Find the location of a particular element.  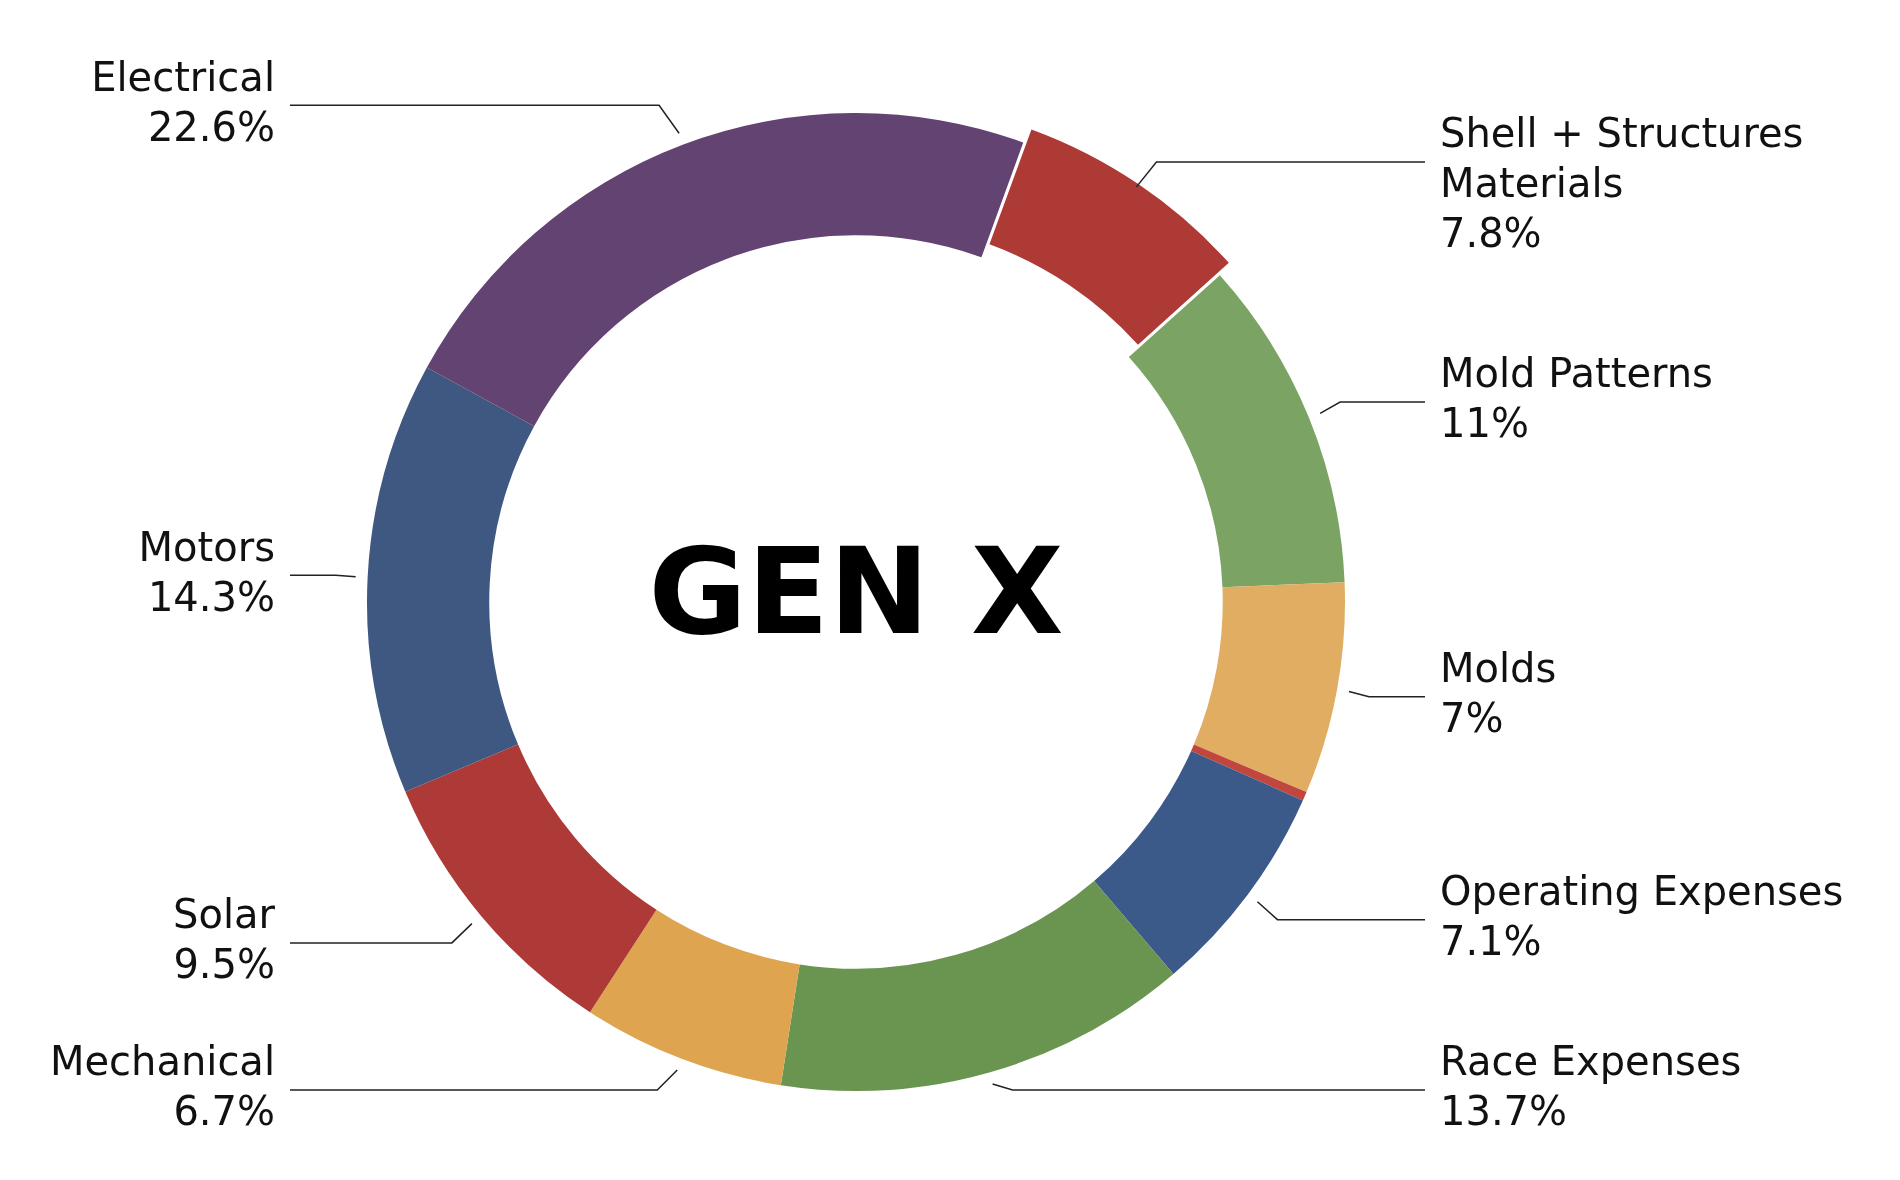

data-label: 7.1% is located at coordinates (1491, 941).